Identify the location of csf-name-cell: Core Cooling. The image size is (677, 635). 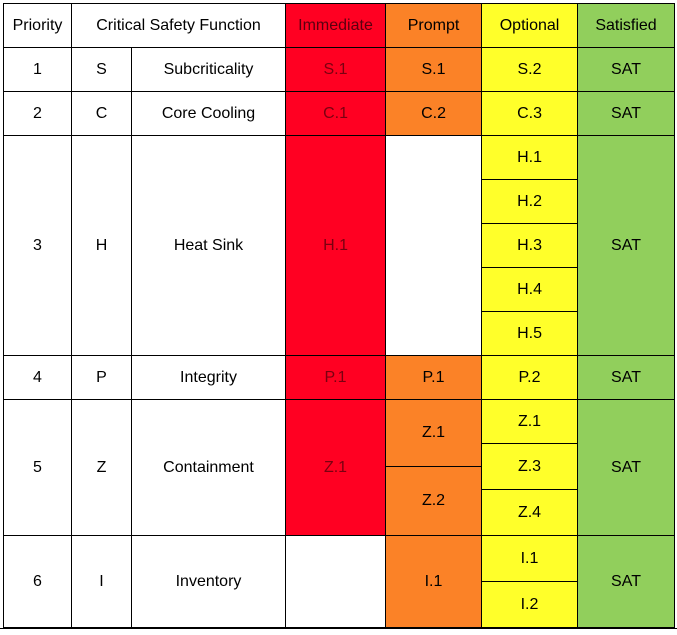
(208, 113).